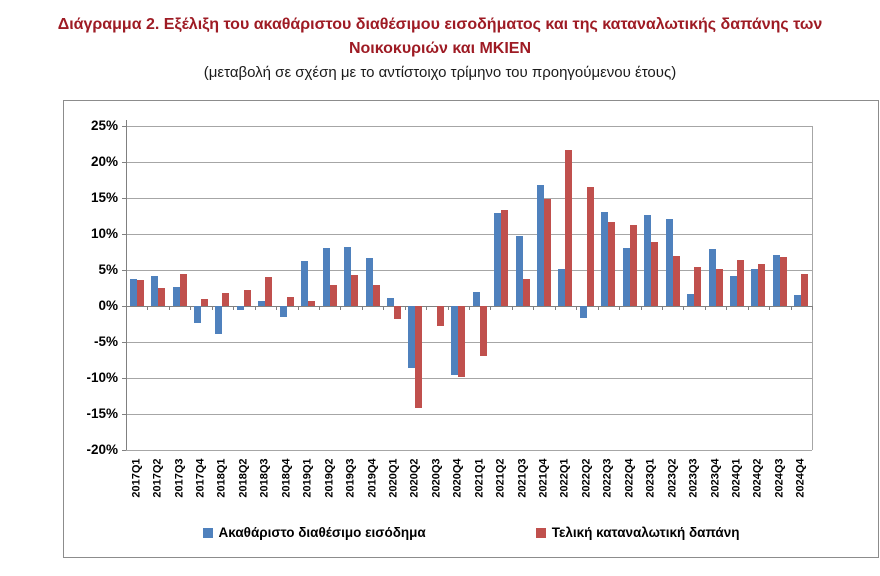 The image size is (880, 576). What do you see at coordinates (102, 449) in the screenshot?
I see `y-axis-label--20: -20%` at bounding box center [102, 449].